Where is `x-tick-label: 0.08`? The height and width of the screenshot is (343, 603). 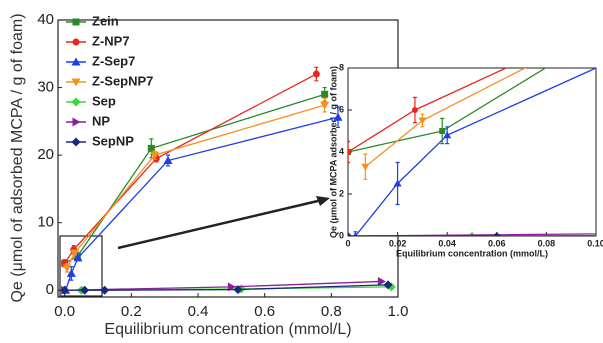 x-tick-label: 0.08 is located at coordinates (547, 243).